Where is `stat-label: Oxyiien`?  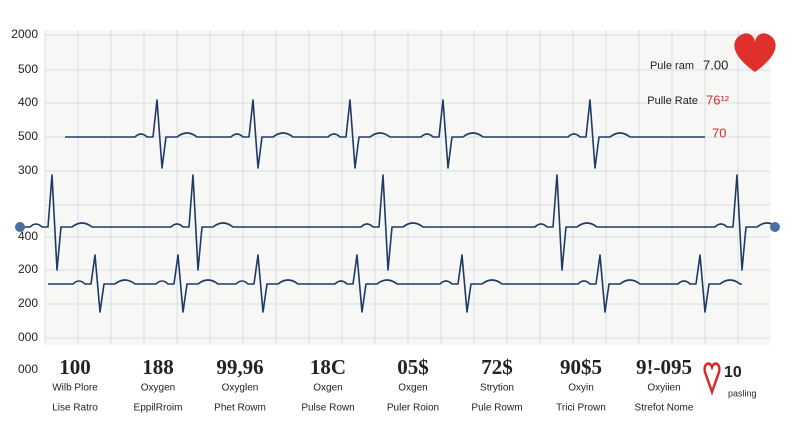 stat-label: Oxyiien is located at coordinates (663, 388).